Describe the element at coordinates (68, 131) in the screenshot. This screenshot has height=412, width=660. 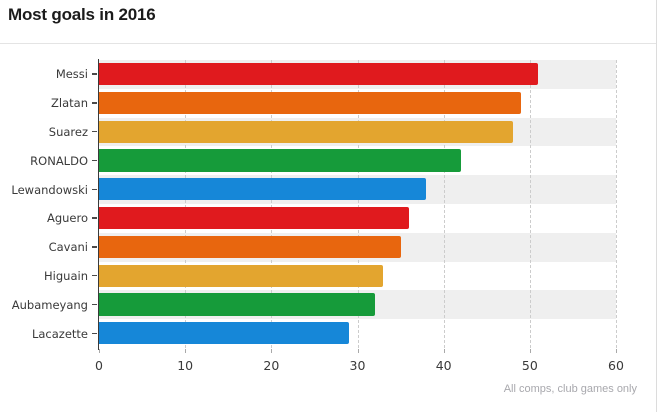
I see `y-axis-label: Suarez` at that location.